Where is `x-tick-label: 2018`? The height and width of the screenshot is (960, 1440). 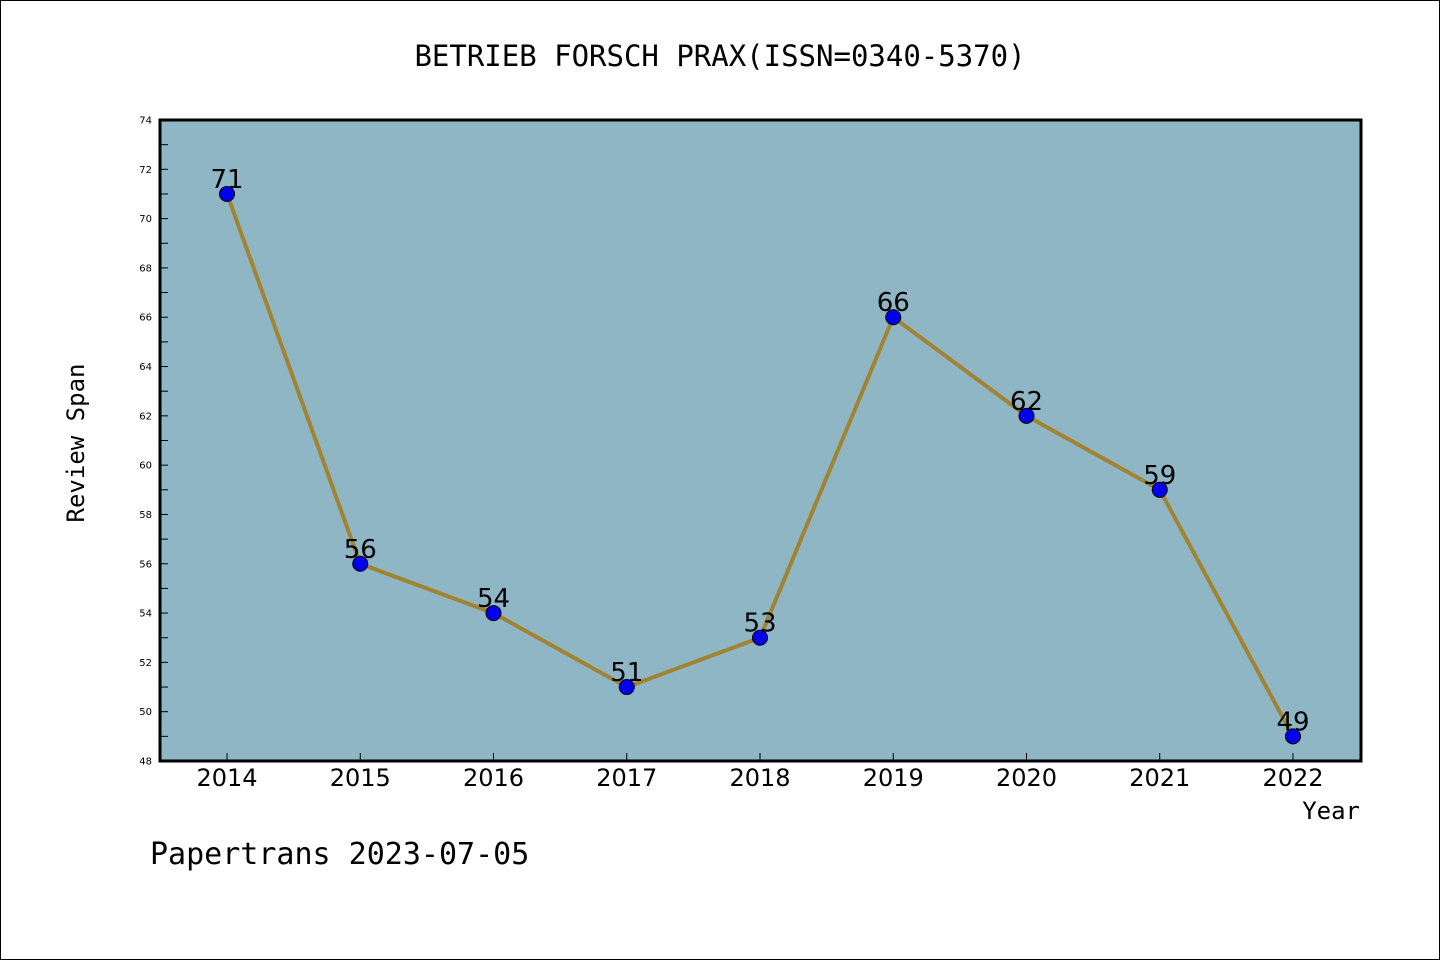 x-tick-label: 2018 is located at coordinates (759, 778).